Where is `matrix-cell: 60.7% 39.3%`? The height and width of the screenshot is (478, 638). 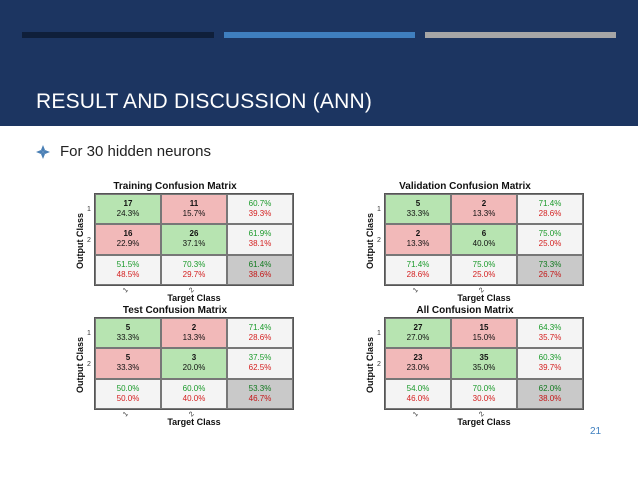
matrix-cell: 60.7% 39.3% is located at coordinates (260, 209).